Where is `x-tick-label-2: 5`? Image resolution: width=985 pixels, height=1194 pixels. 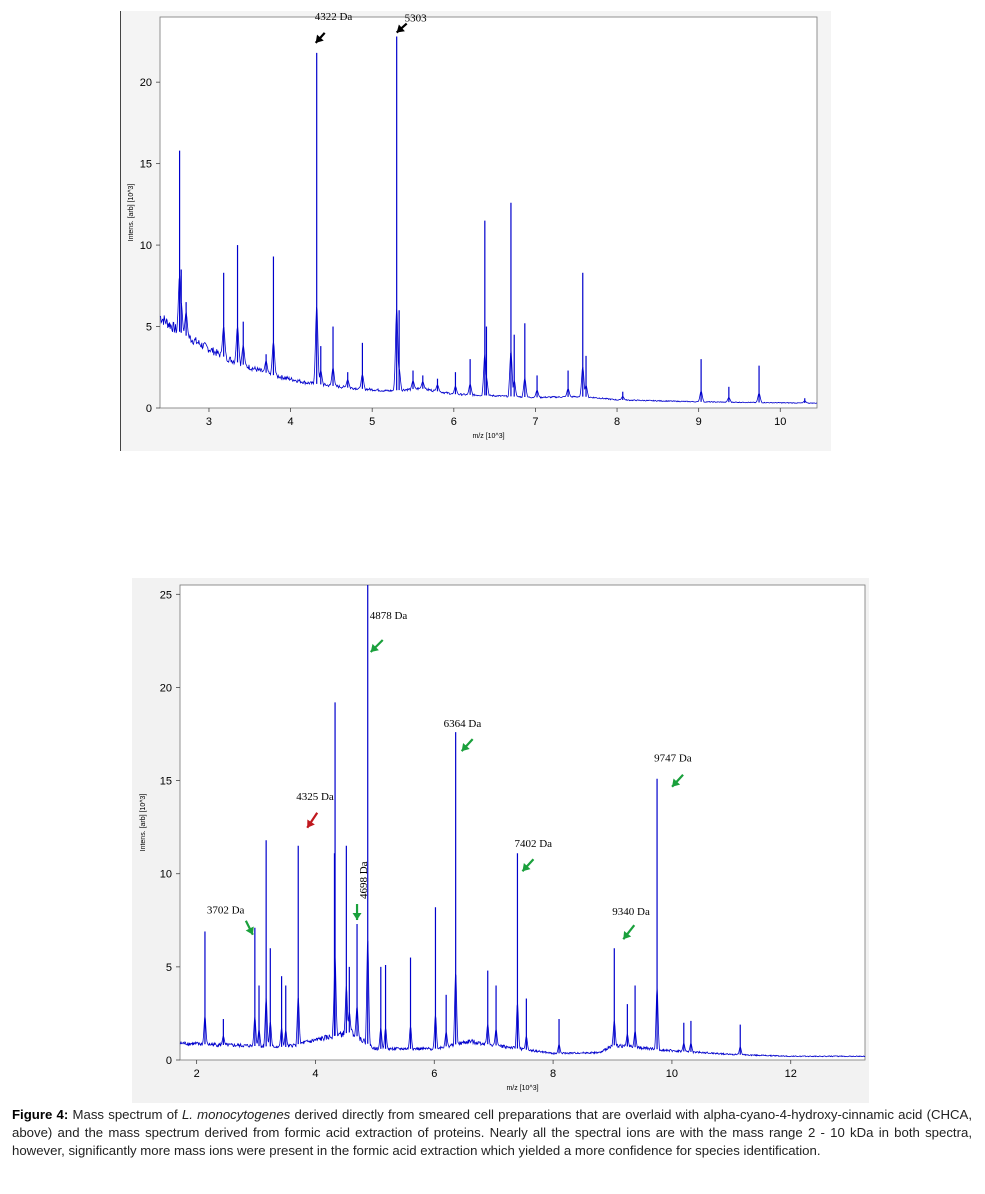
x-tick-label-2: 5 is located at coordinates (372, 422).